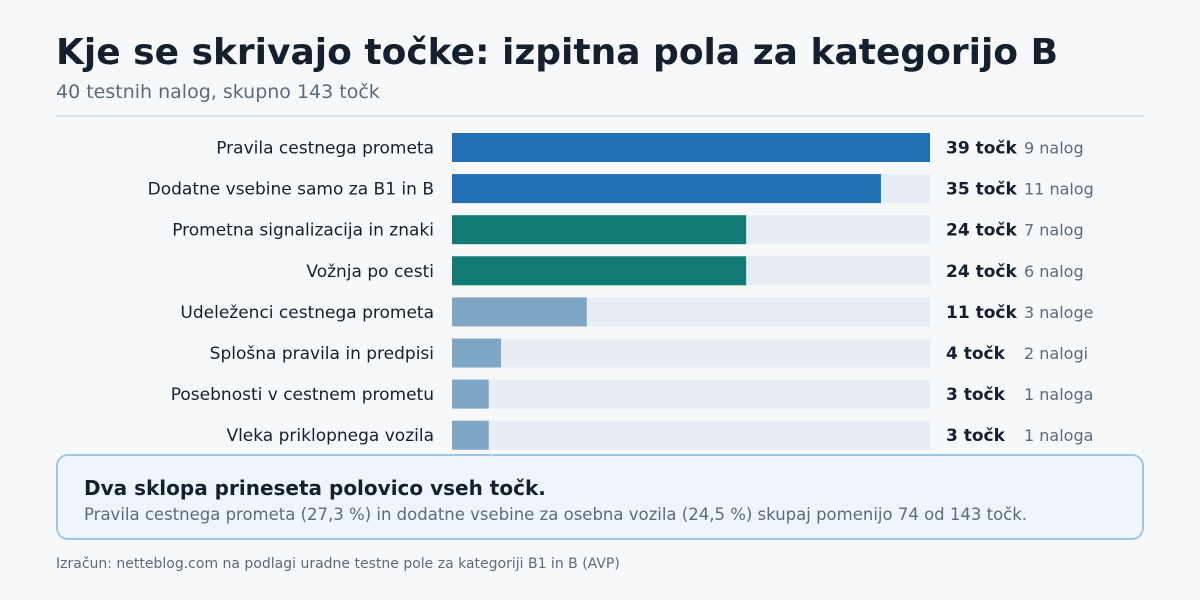  I want to click on category-label: Vožnja po cesti, so click(370, 272).